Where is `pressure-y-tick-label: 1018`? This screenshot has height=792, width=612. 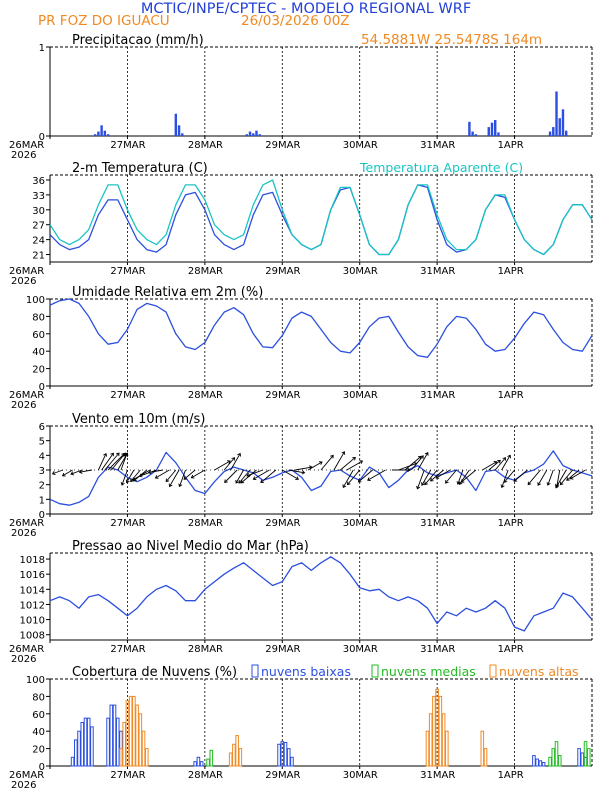
pressure-y-tick-label: 1018 is located at coordinates (32, 560).